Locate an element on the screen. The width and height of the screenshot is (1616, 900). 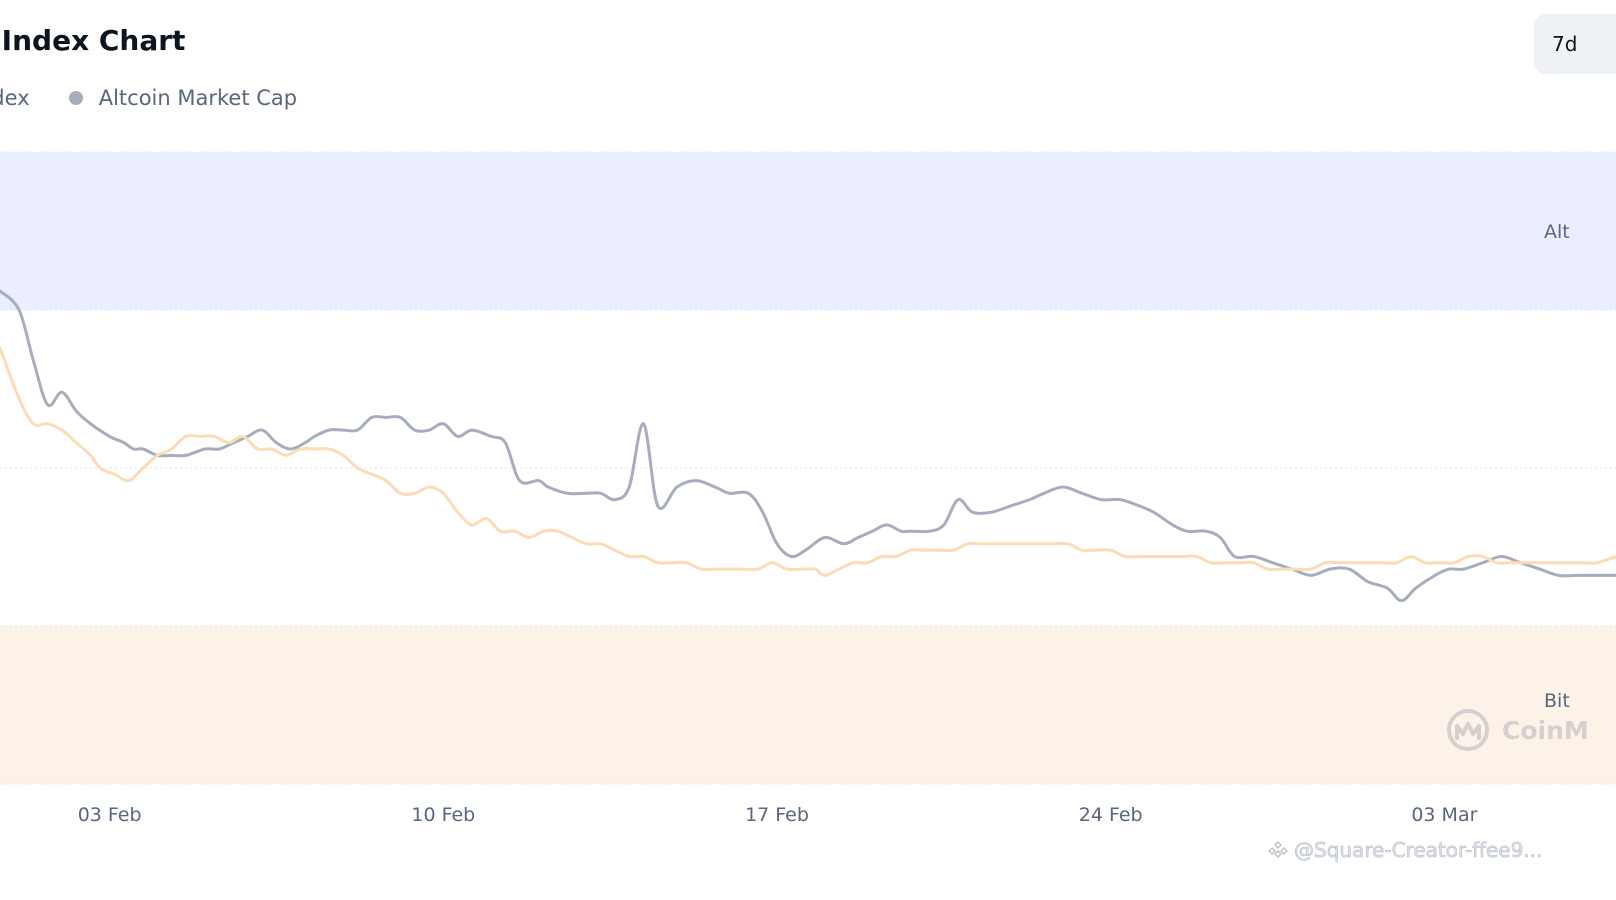
x-tick-label: 03 Feb is located at coordinates (110, 815).